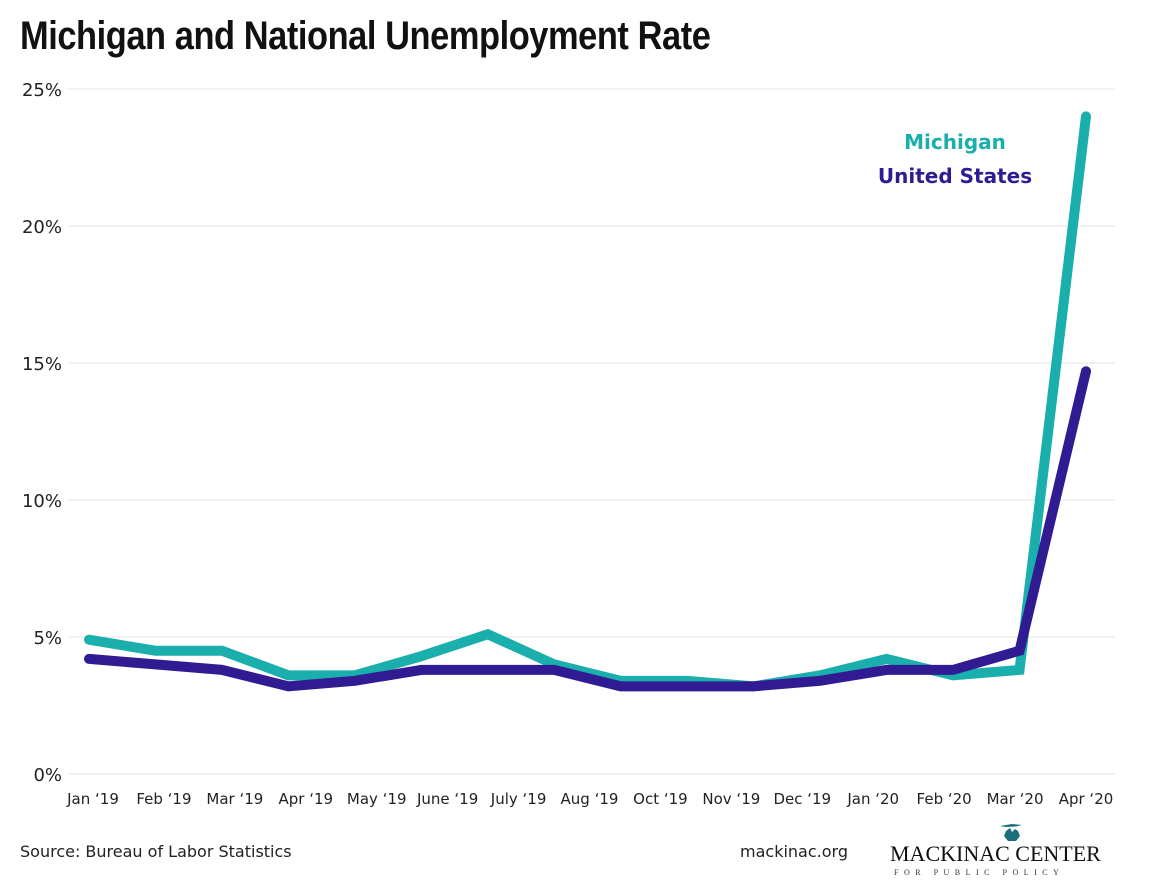  Describe the element at coordinates (163, 799) in the screenshot. I see `x-tick-label: Feb ‘19` at that location.